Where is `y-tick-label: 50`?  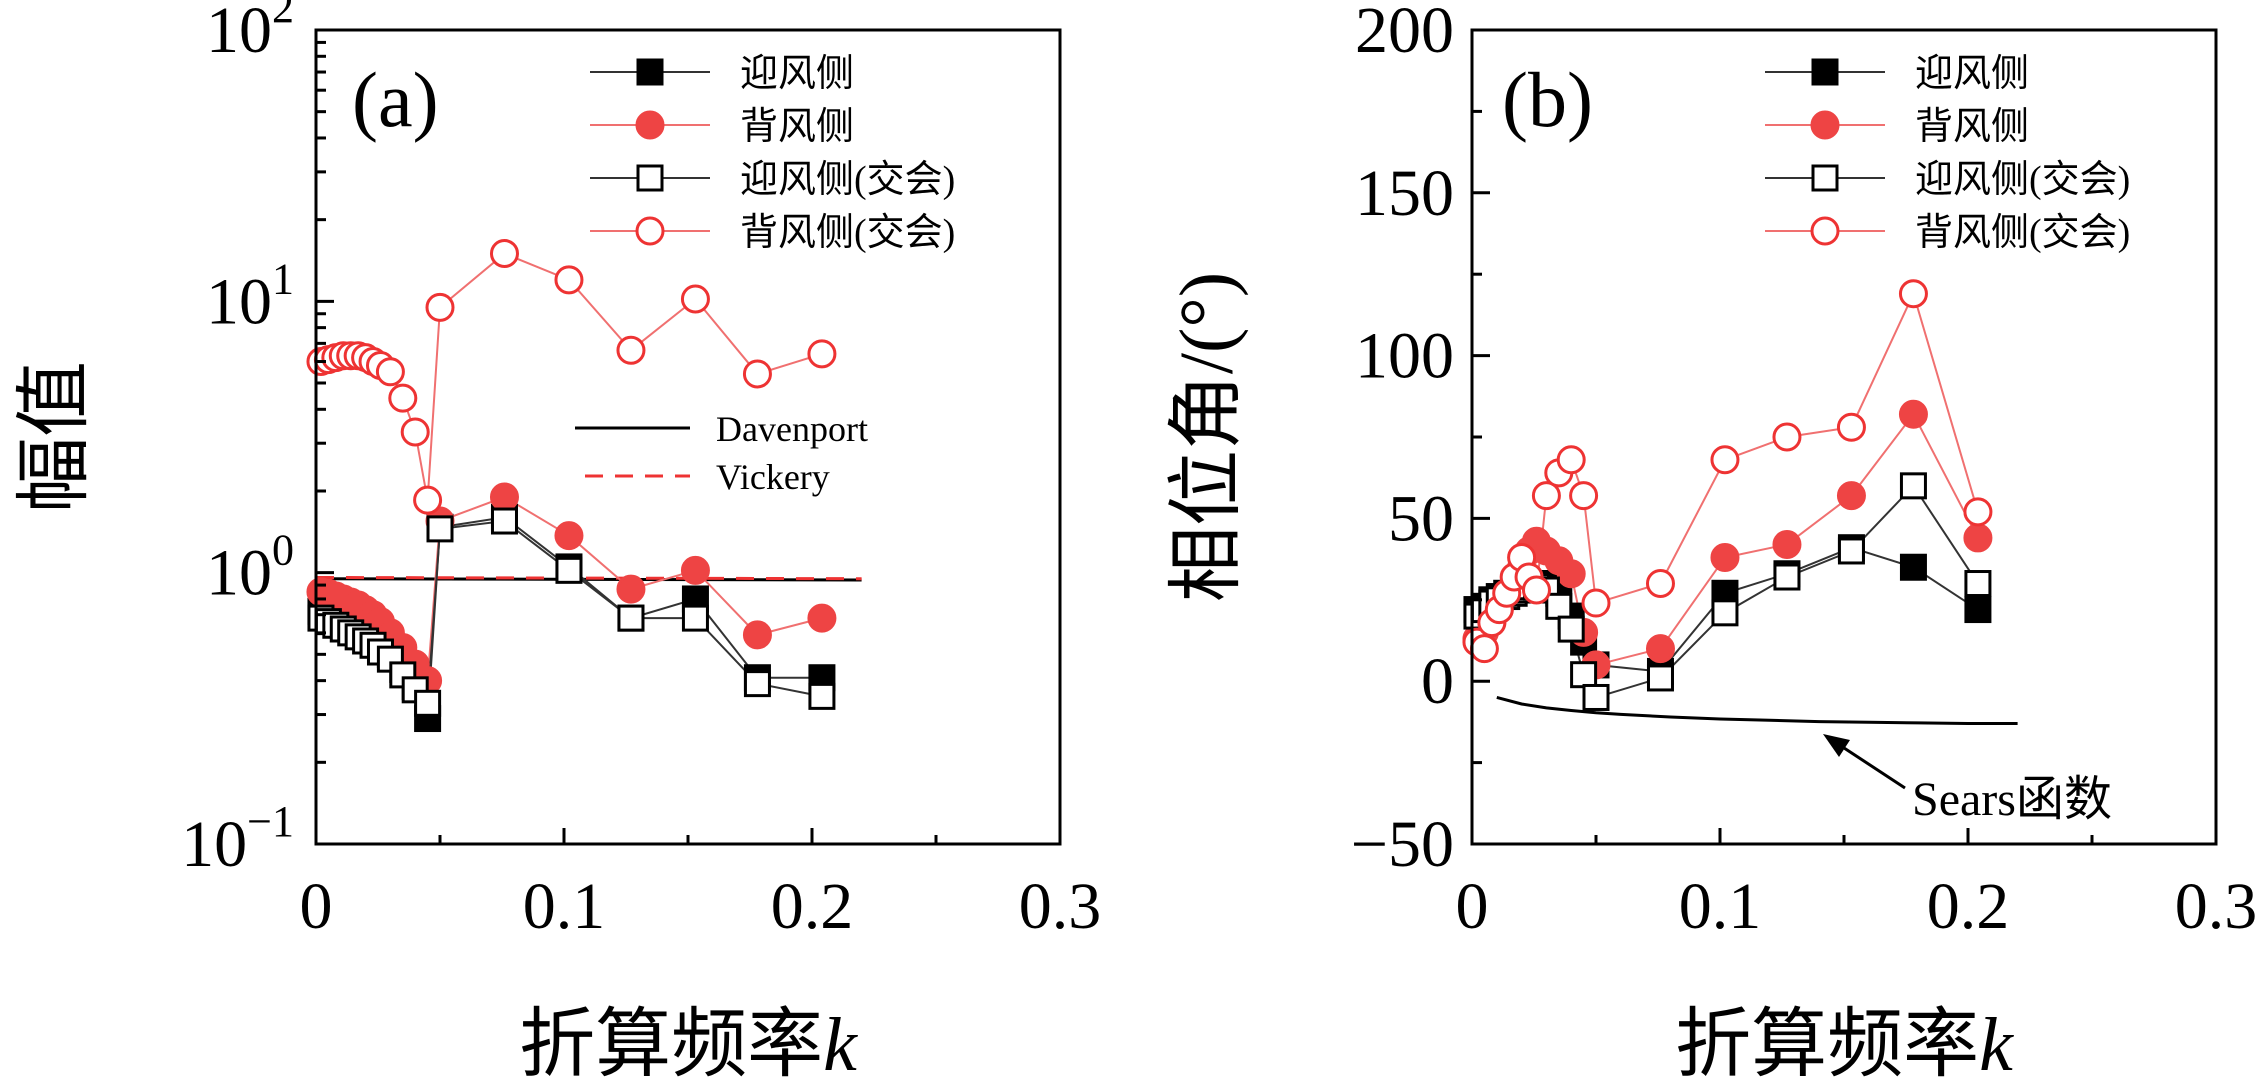 y-tick-label: 50 is located at coordinates (1421, 518).